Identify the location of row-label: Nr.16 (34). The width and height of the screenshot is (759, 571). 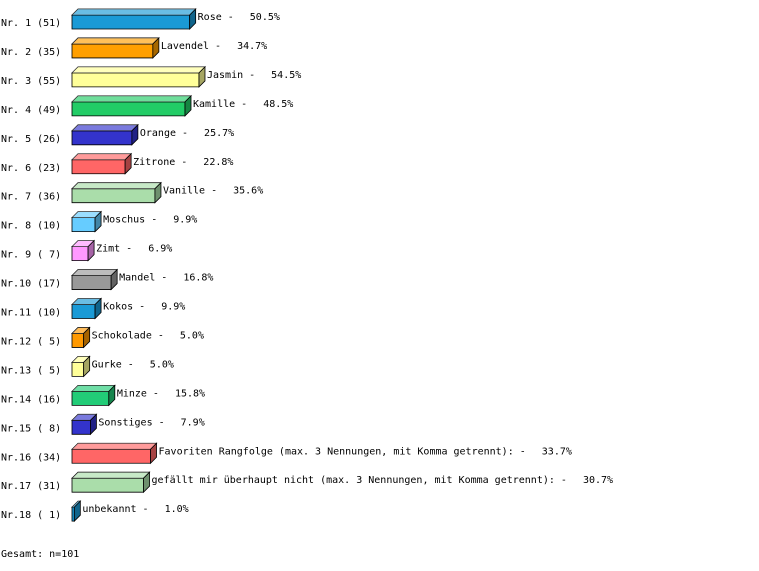
(31, 457).